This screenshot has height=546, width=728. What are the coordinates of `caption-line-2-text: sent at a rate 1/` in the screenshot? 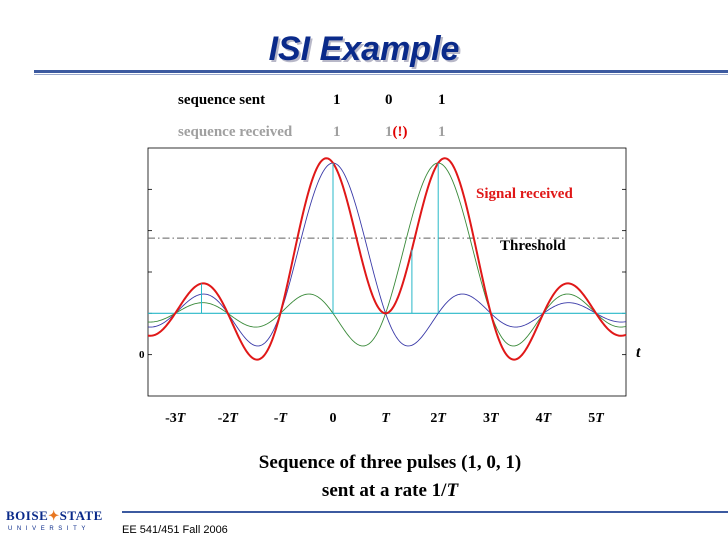 It's located at (384, 490).